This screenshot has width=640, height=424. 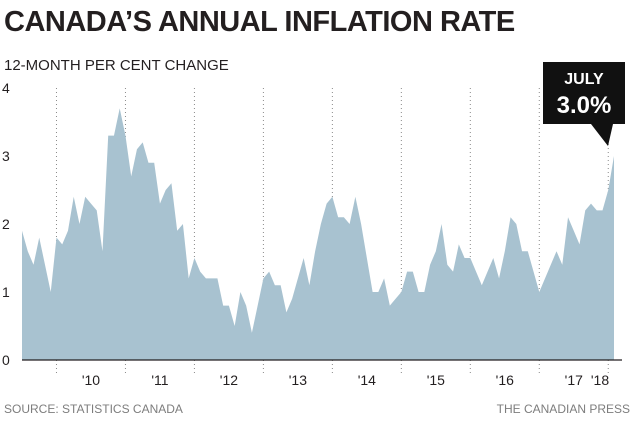 I want to click on y-tick-label: 4, so click(x=6, y=88).